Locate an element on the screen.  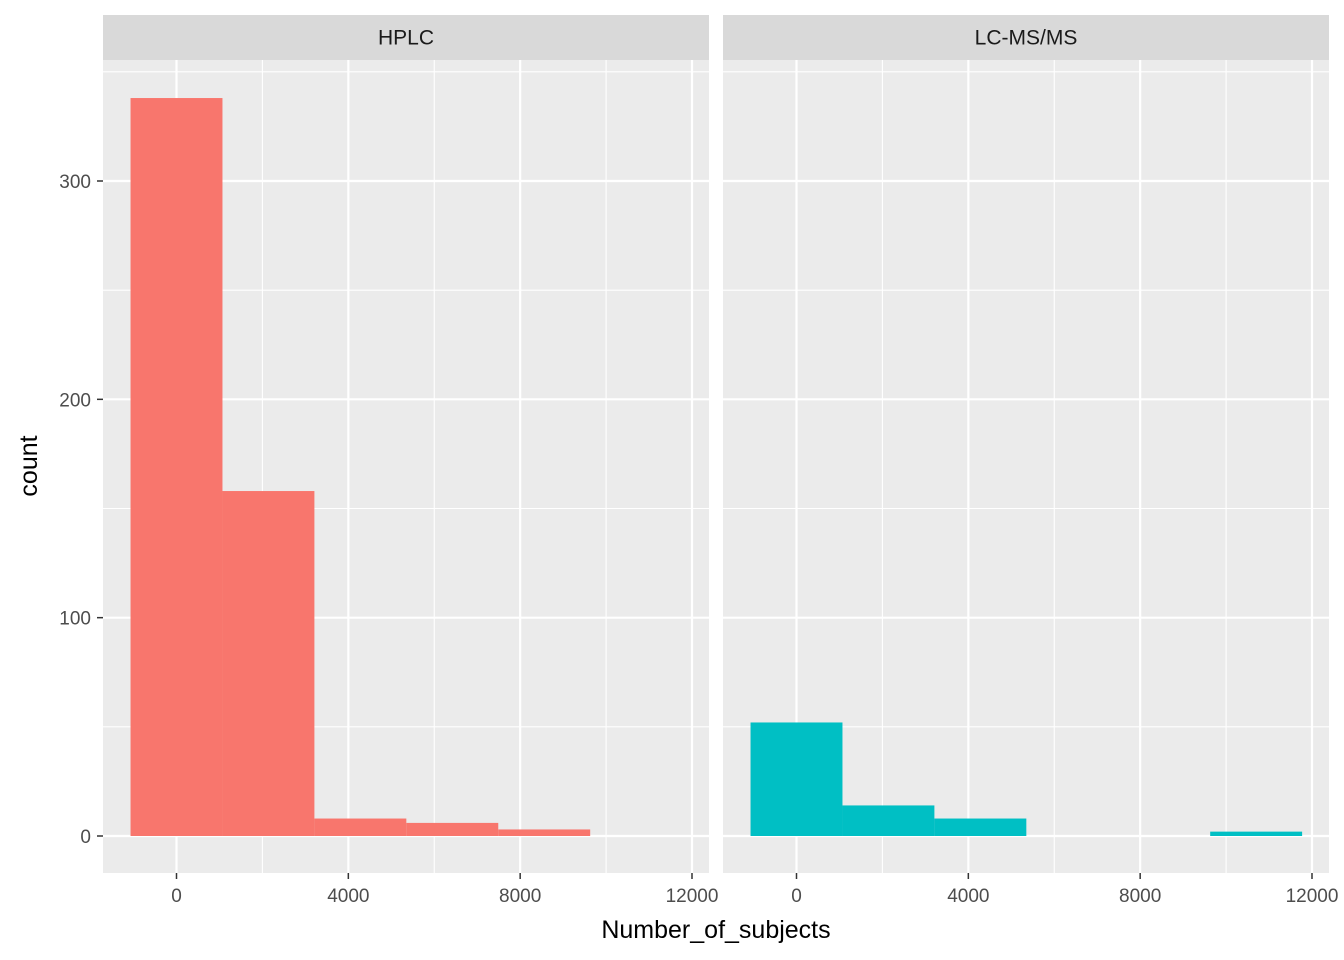
x-axis-title: Number_of_subjects is located at coordinates (715, 930).